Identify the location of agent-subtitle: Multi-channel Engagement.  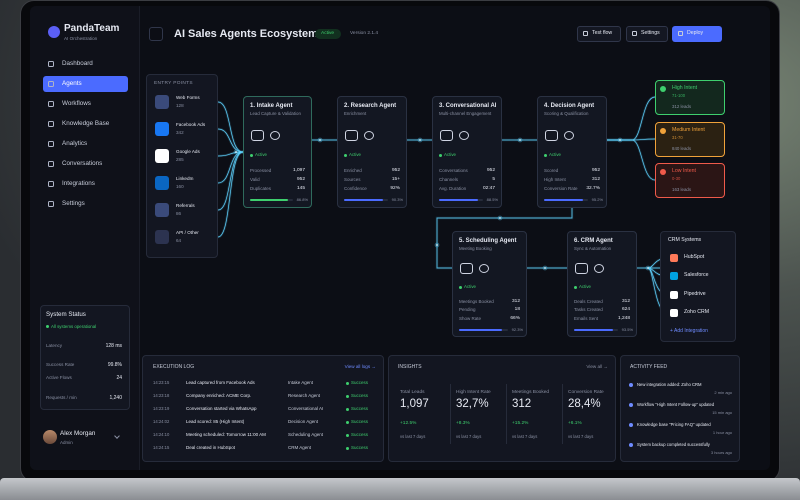
(465, 113).